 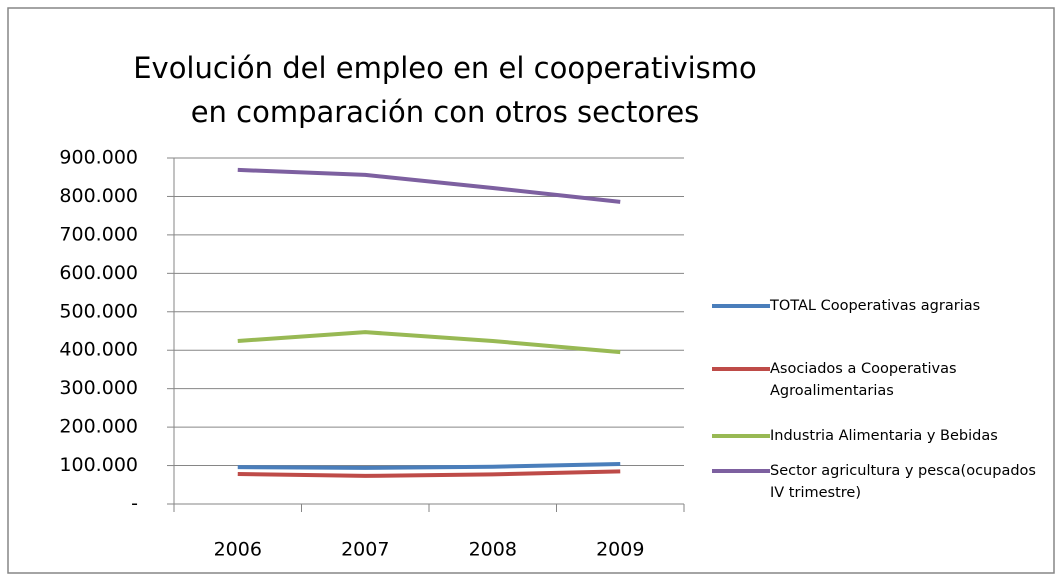 I want to click on legend-entry: Industria Alimentaria y Bebidas, so click(x=882, y=436).